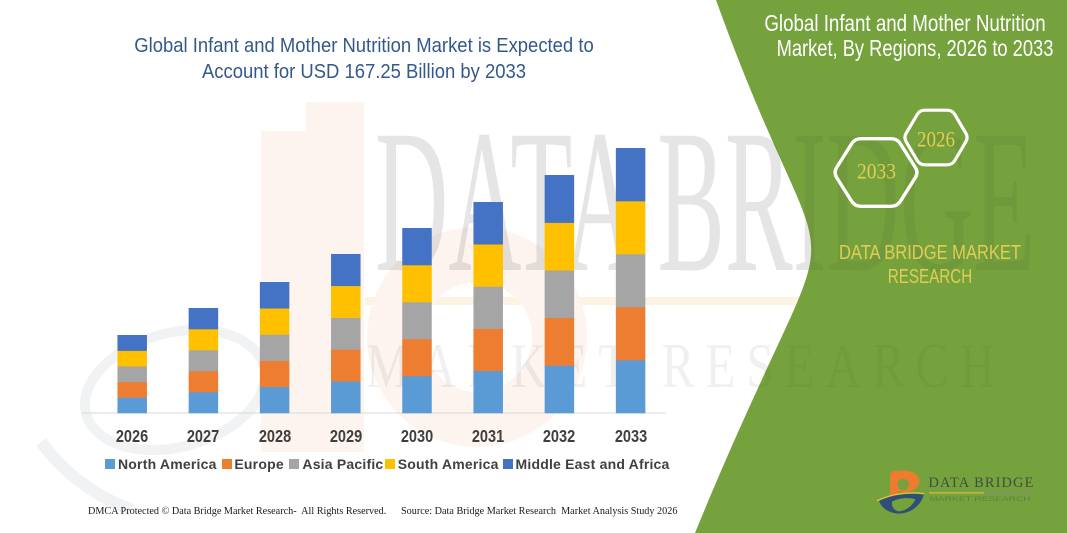 This screenshot has width=1067, height=533. What do you see at coordinates (982, 483) in the screenshot?
I see `svg-text: DATA BRIDGE` at bounding box center [982, 483].